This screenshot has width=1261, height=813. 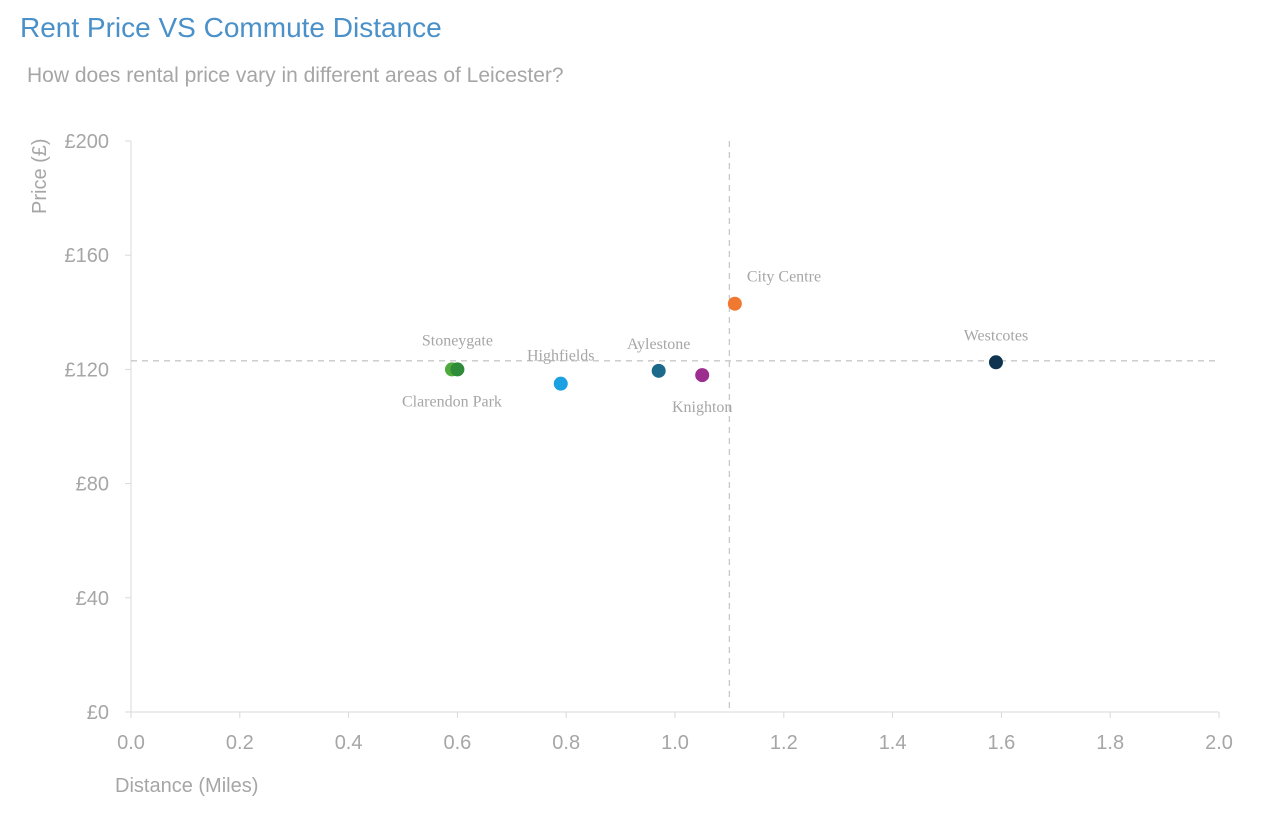 I want to click on data-label: Highfields, so click(x=561, y=356).